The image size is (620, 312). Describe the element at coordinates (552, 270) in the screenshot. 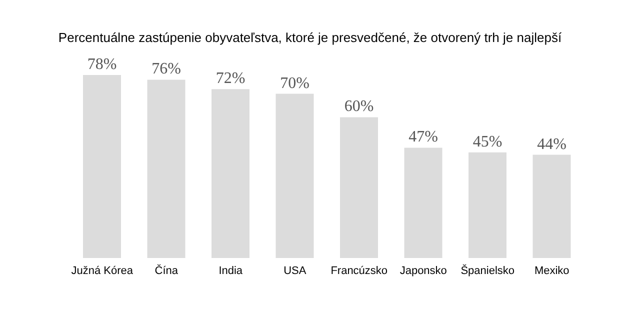

I see `x-tick-label: Mexiko` at that location.